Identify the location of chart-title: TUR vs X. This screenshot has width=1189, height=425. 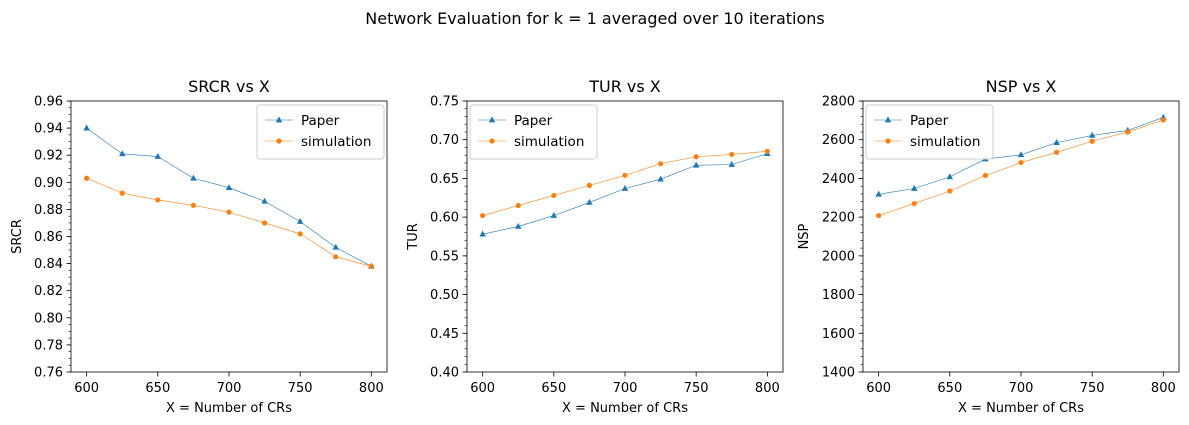
(624, 86).